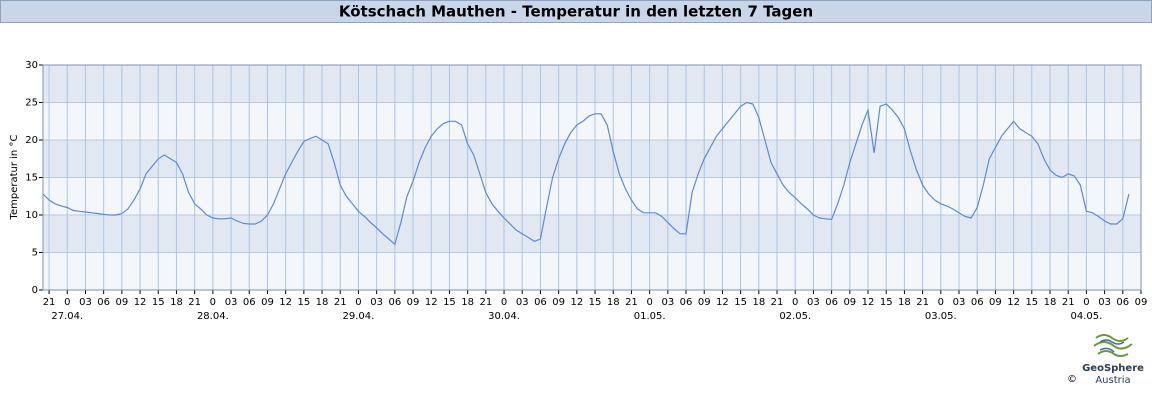 Image resolution: width=1152 pixels, height=404 pixels. Describe the element at coordinates (31, 215) in the screenshot. I see `y-tick-label: 10` at that location.